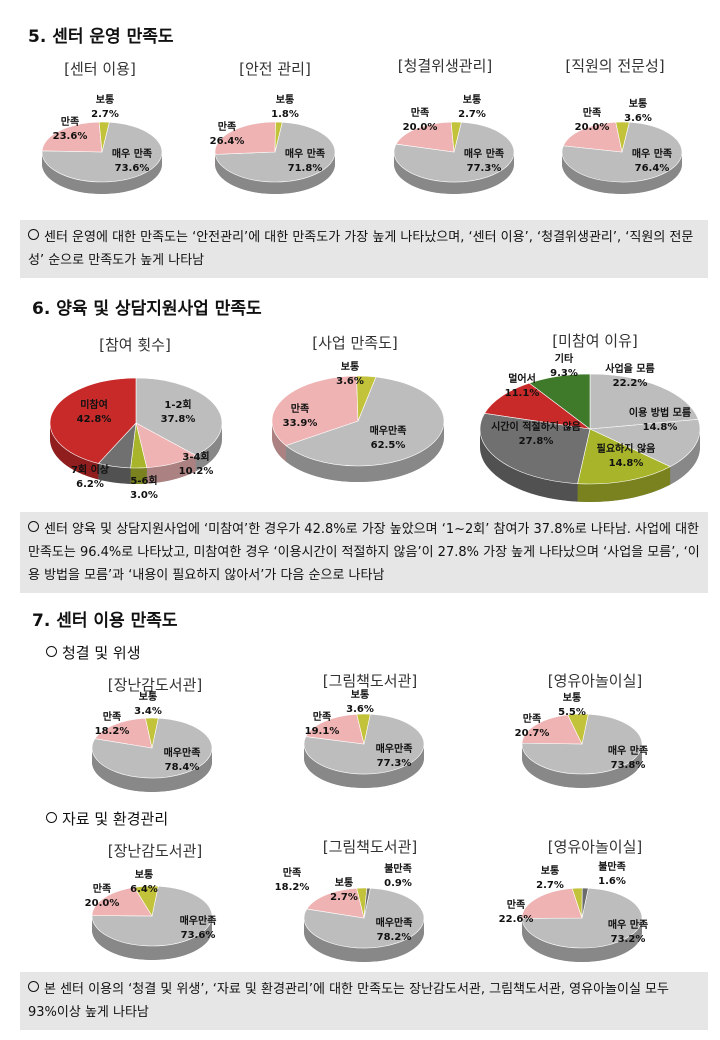 The image size is (720, 1040). I want to click on pie-slice-label: 보통 3.6%, so click(350, 374).